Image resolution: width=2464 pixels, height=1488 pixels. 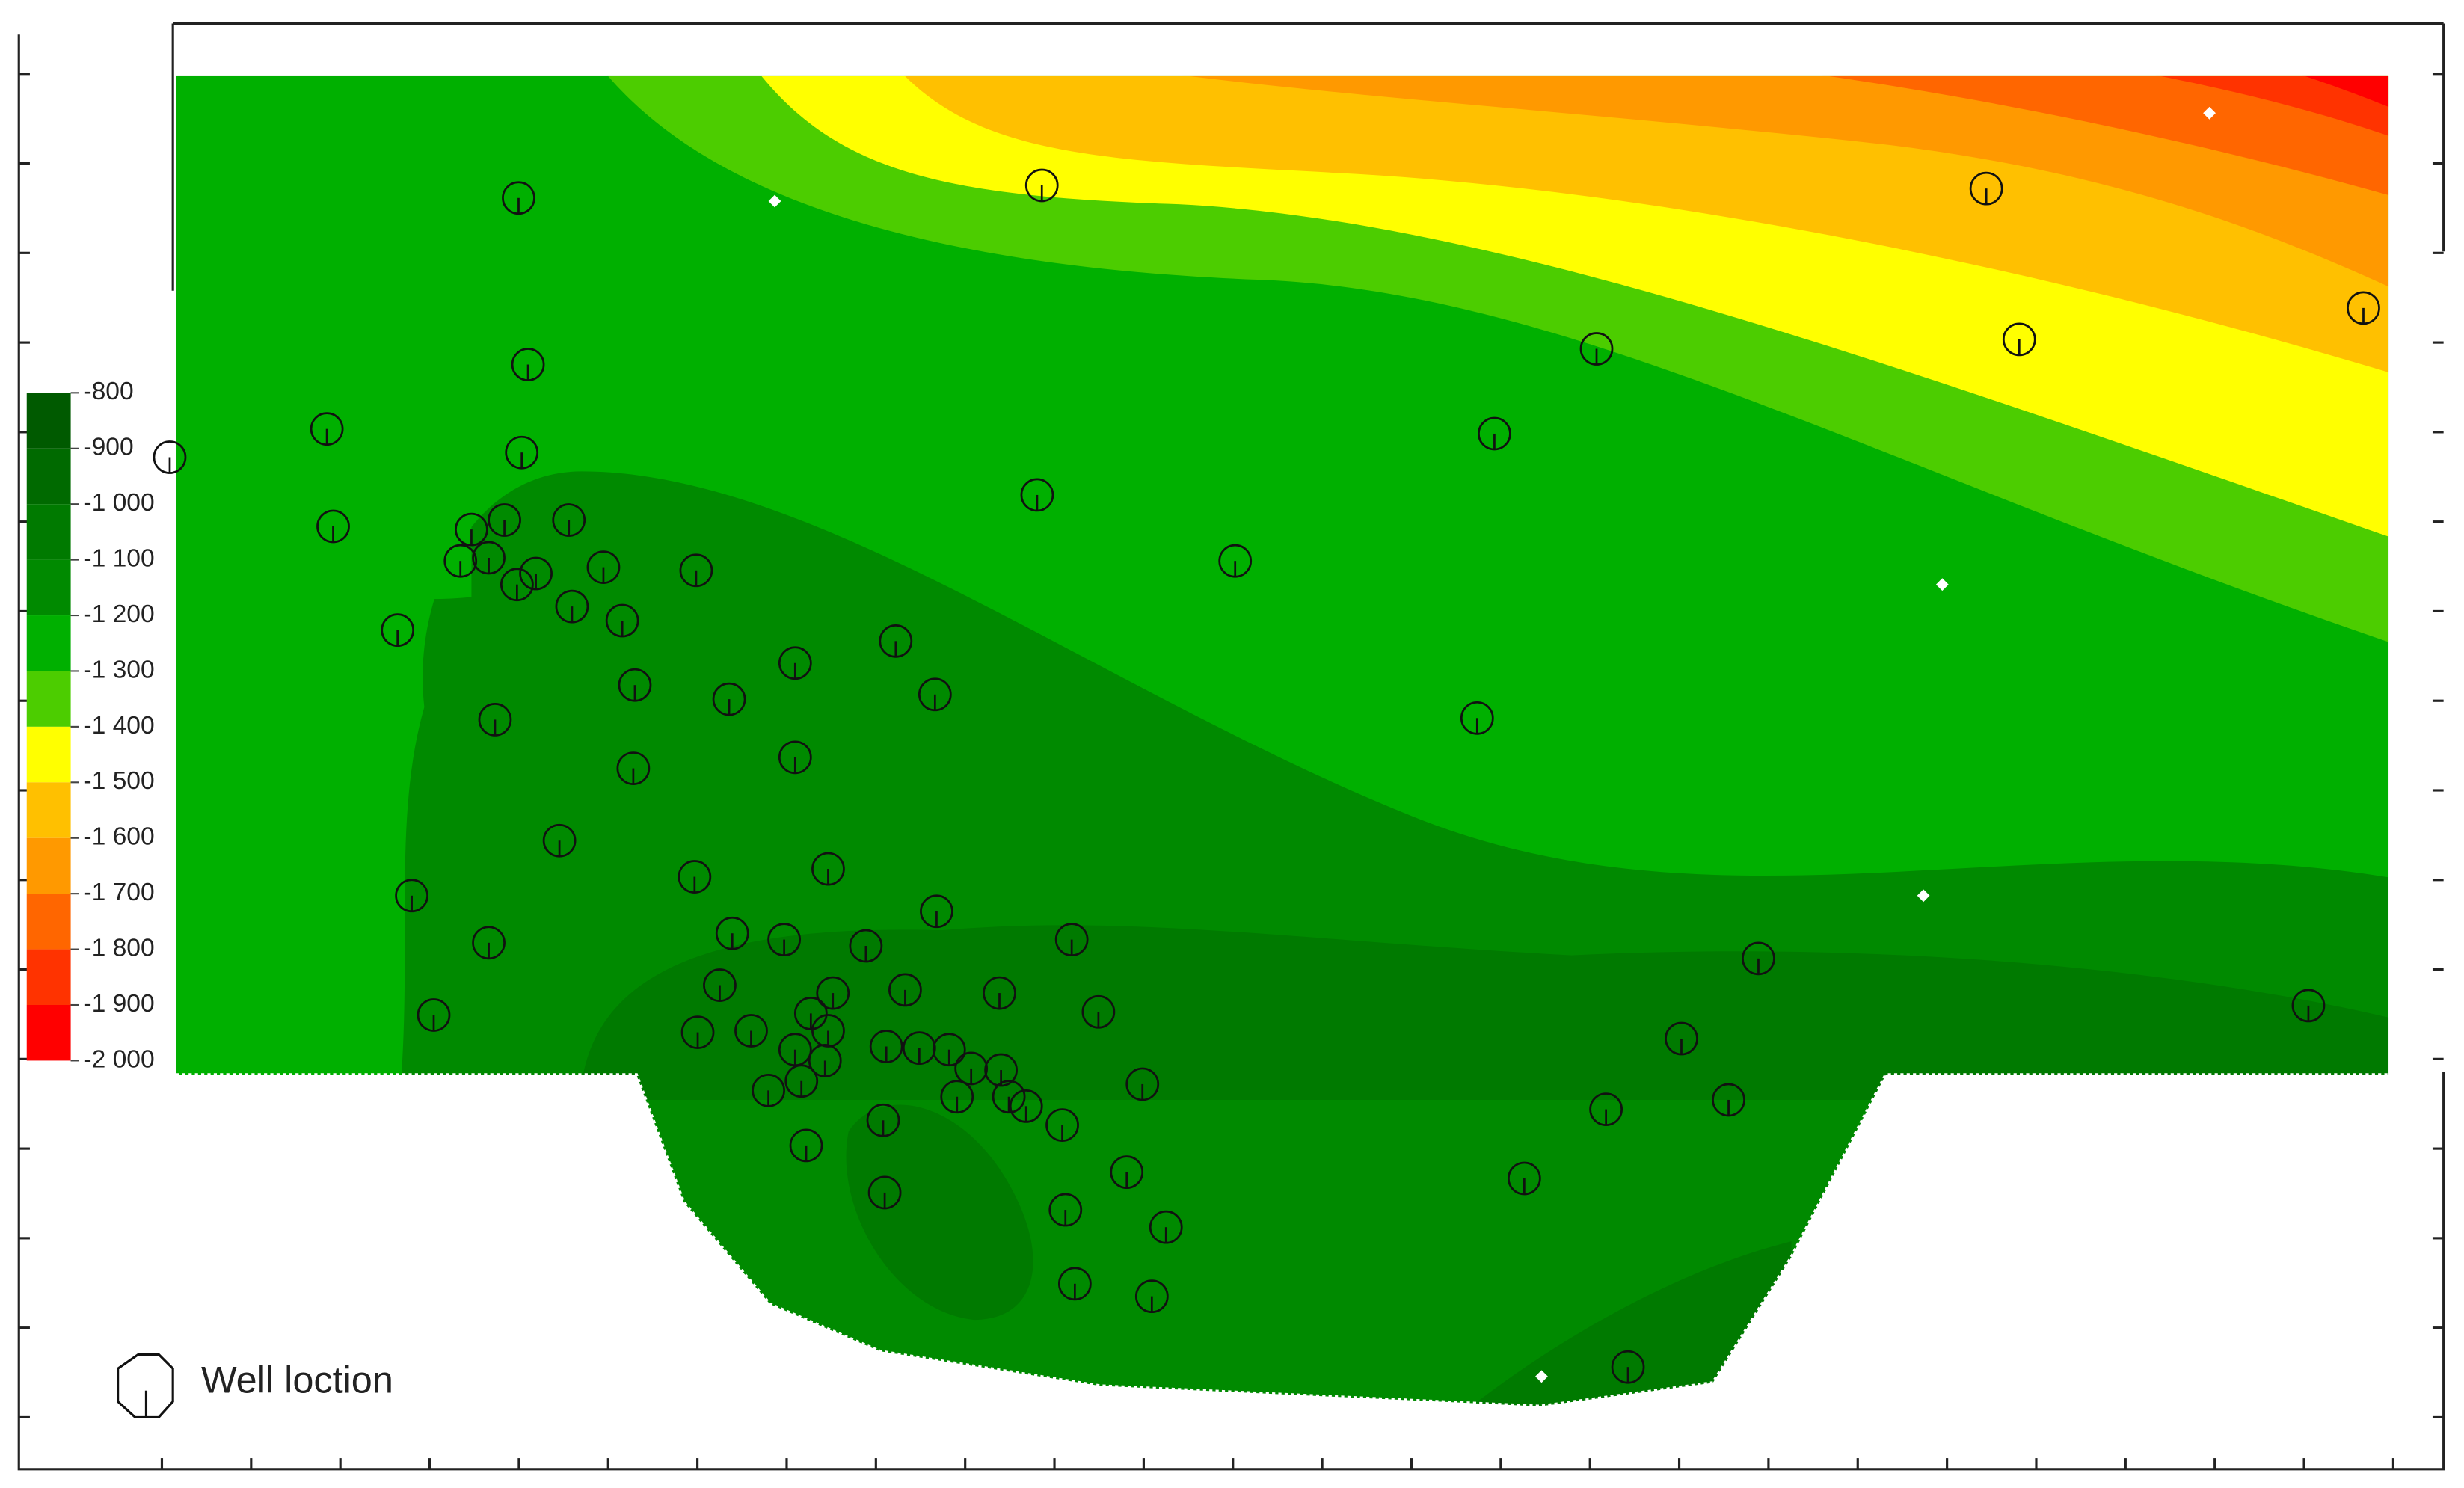 I want to click on colorbar-label: -1 400, so click(x=118, y=726).